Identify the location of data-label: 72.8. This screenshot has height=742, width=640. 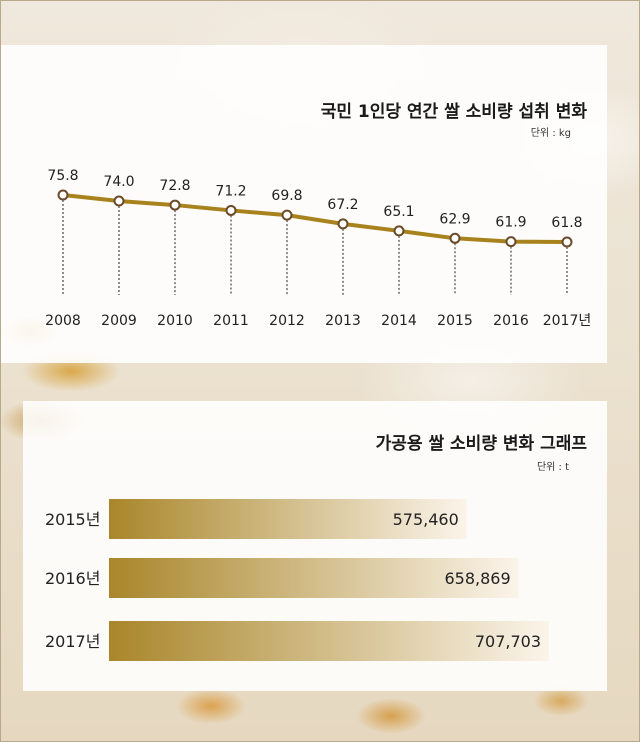
(174, 186).